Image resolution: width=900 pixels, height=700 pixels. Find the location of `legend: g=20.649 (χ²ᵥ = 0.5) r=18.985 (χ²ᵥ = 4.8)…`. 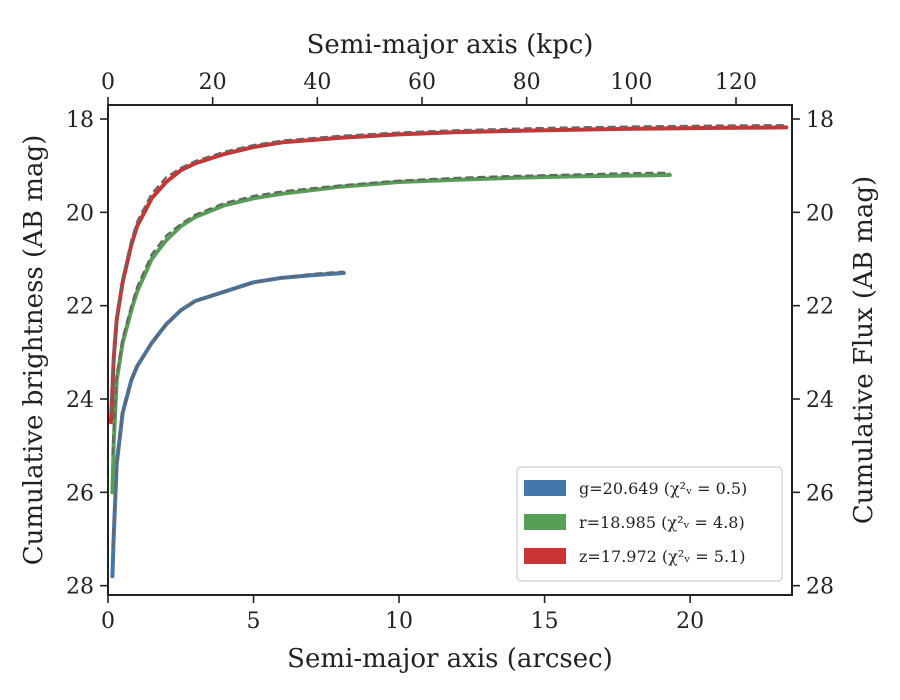

legend: g=20.649 (χ²ᵥ = 0.5) r=18.985 (χ²ᵥ = 4.8)… is located at coordinates (649, 524).